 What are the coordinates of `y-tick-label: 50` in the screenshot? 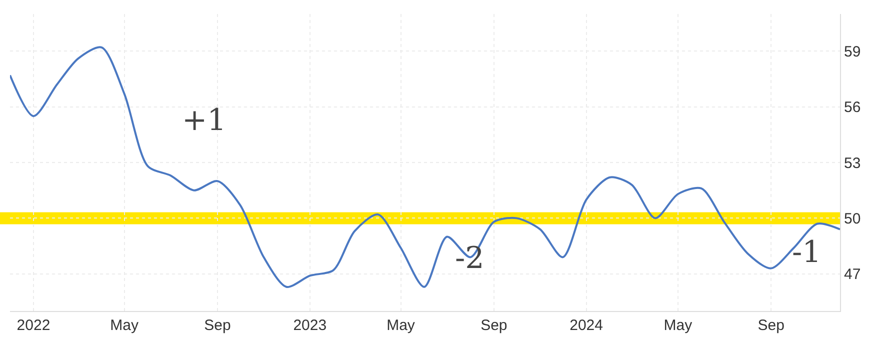 It's located at (852, 219).